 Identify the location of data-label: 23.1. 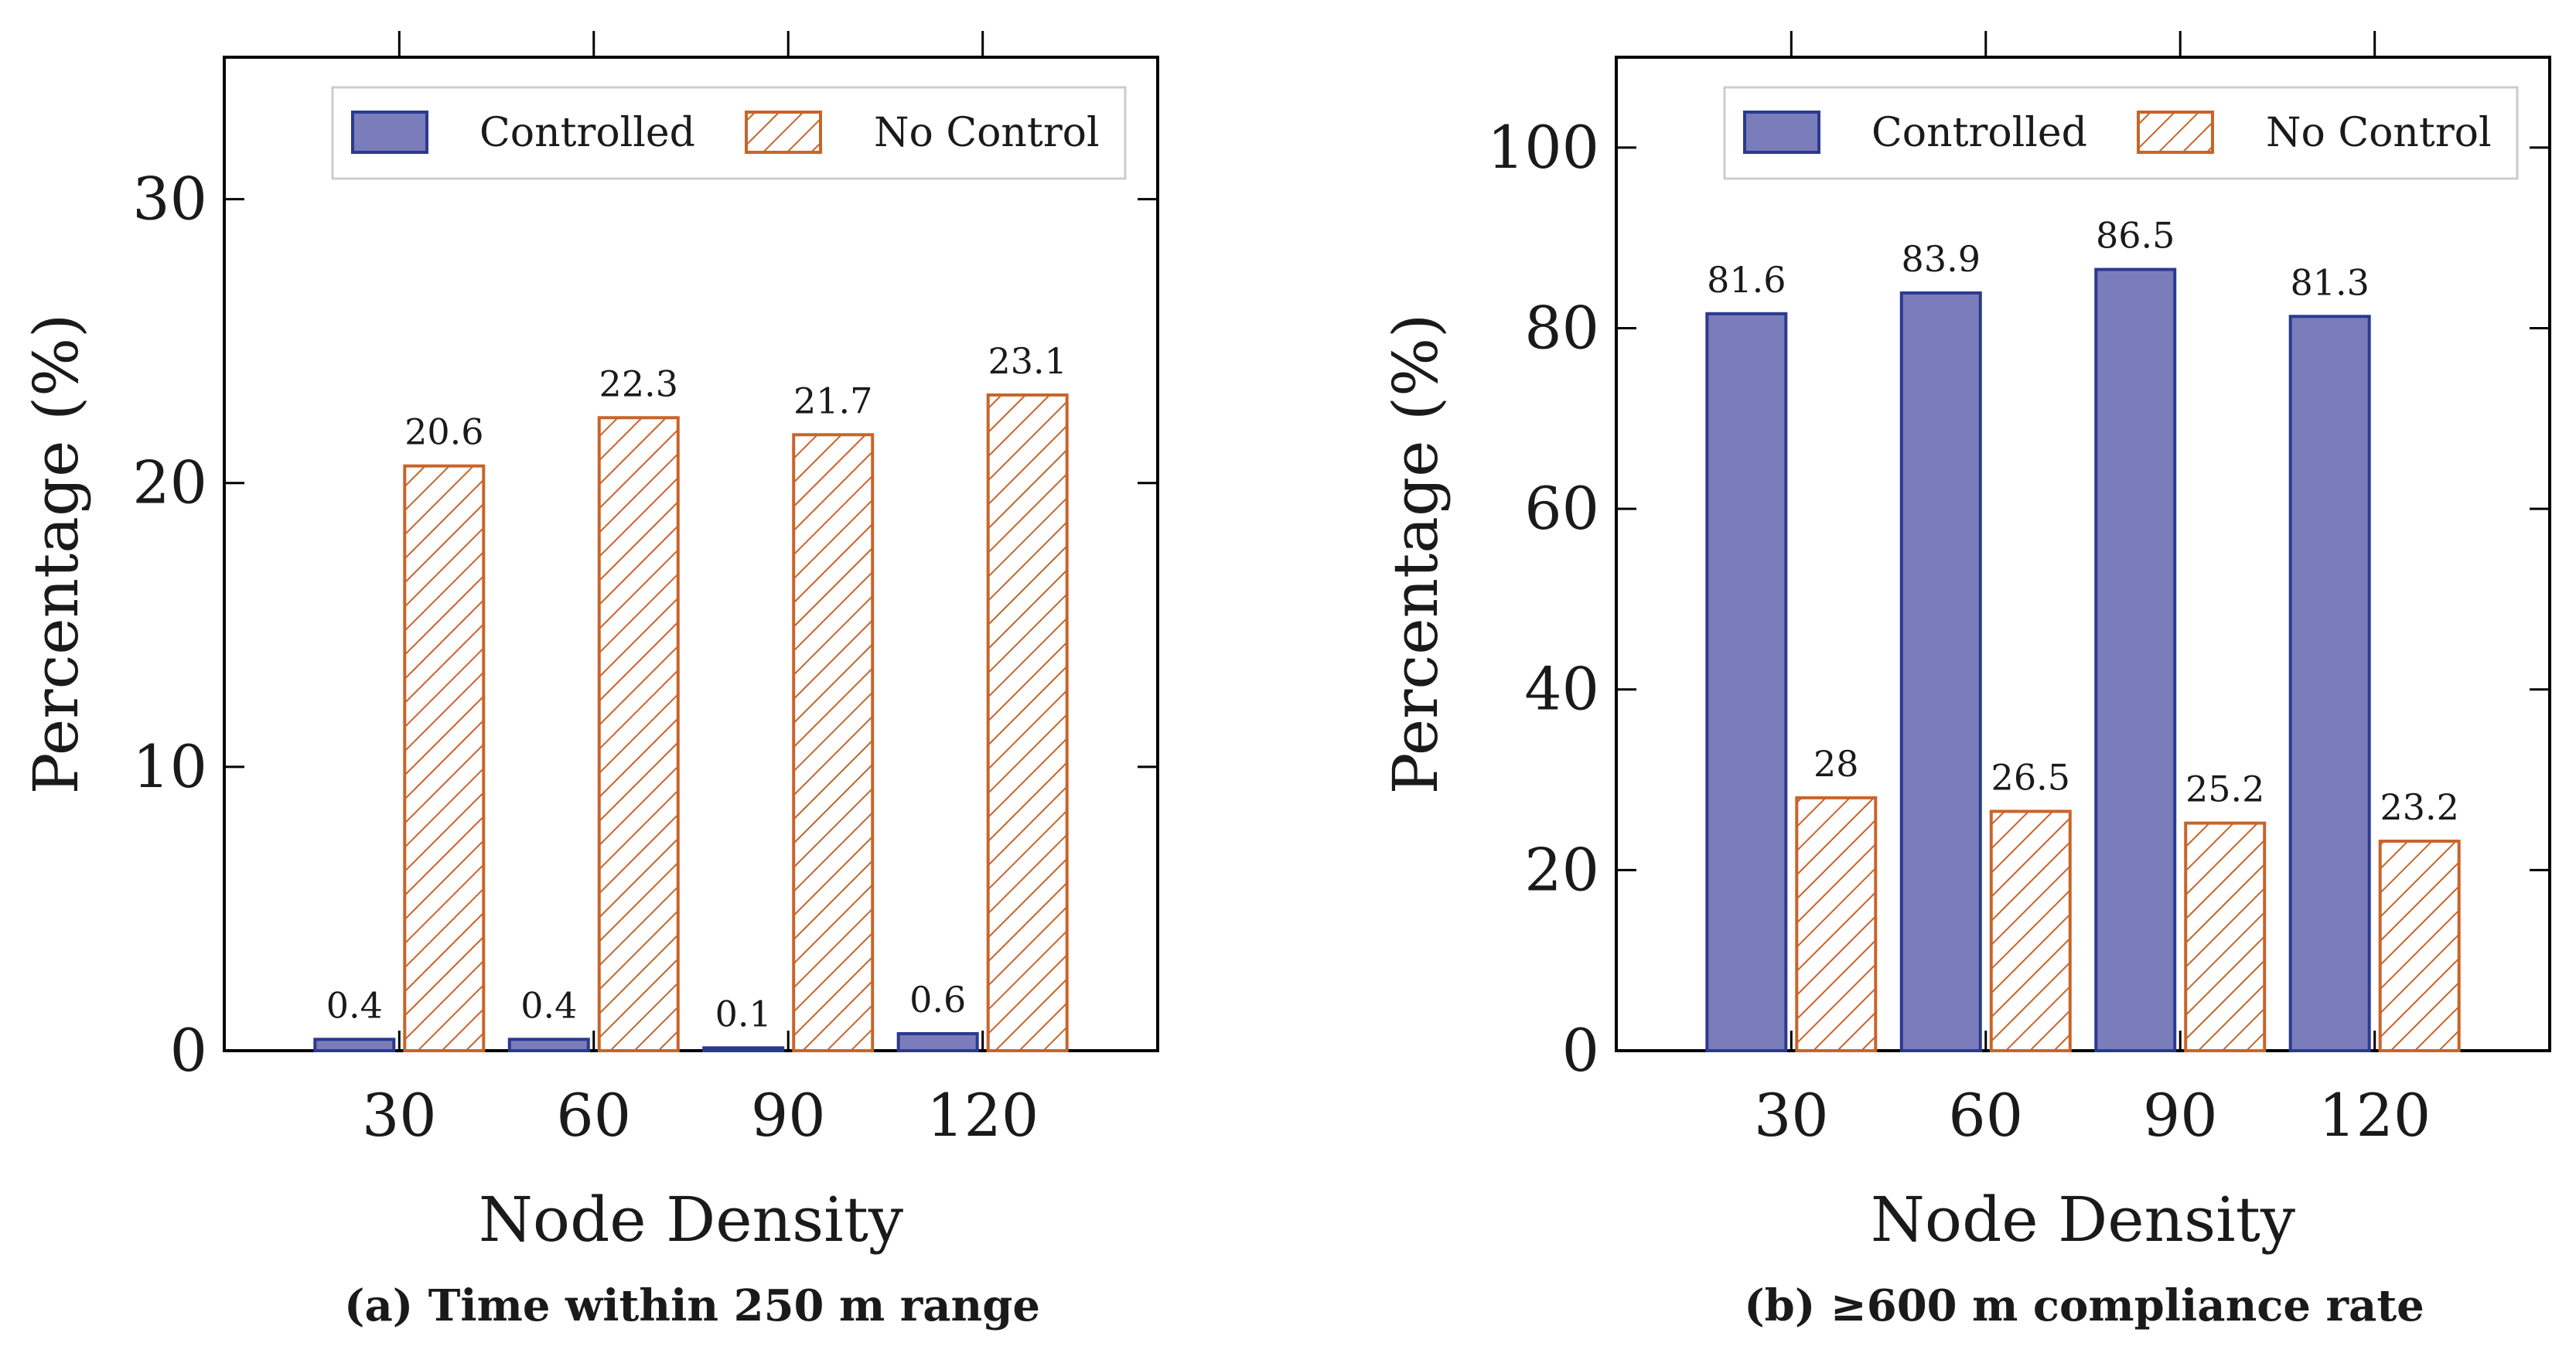
(1027, 361).